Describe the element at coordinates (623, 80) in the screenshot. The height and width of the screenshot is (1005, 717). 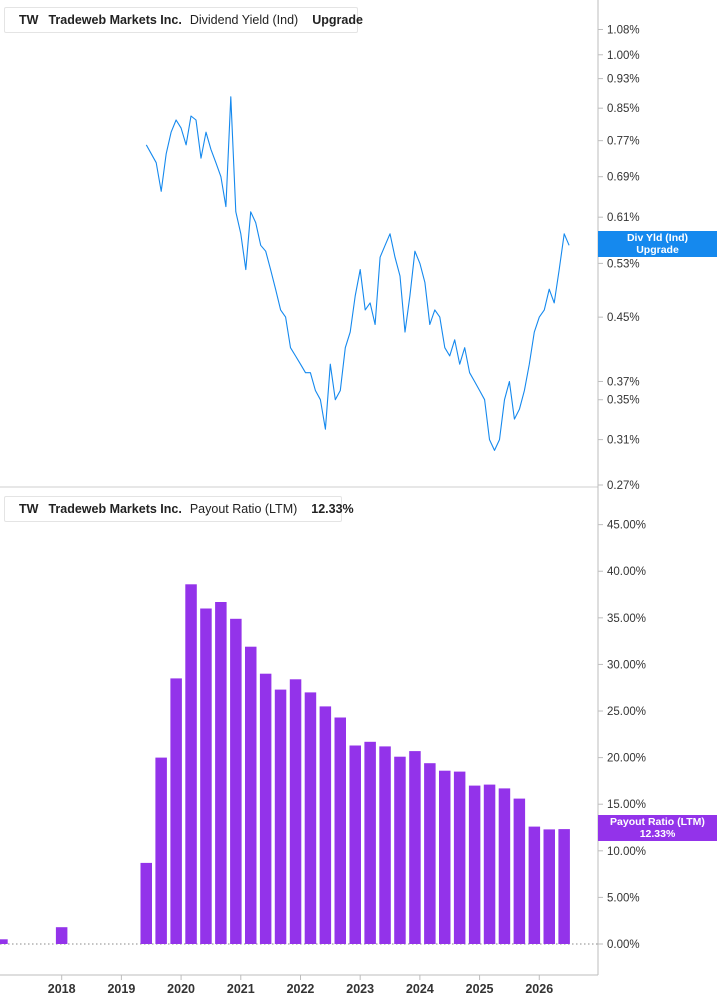
I see `top-y-tick-label: 0.93%` at that location.